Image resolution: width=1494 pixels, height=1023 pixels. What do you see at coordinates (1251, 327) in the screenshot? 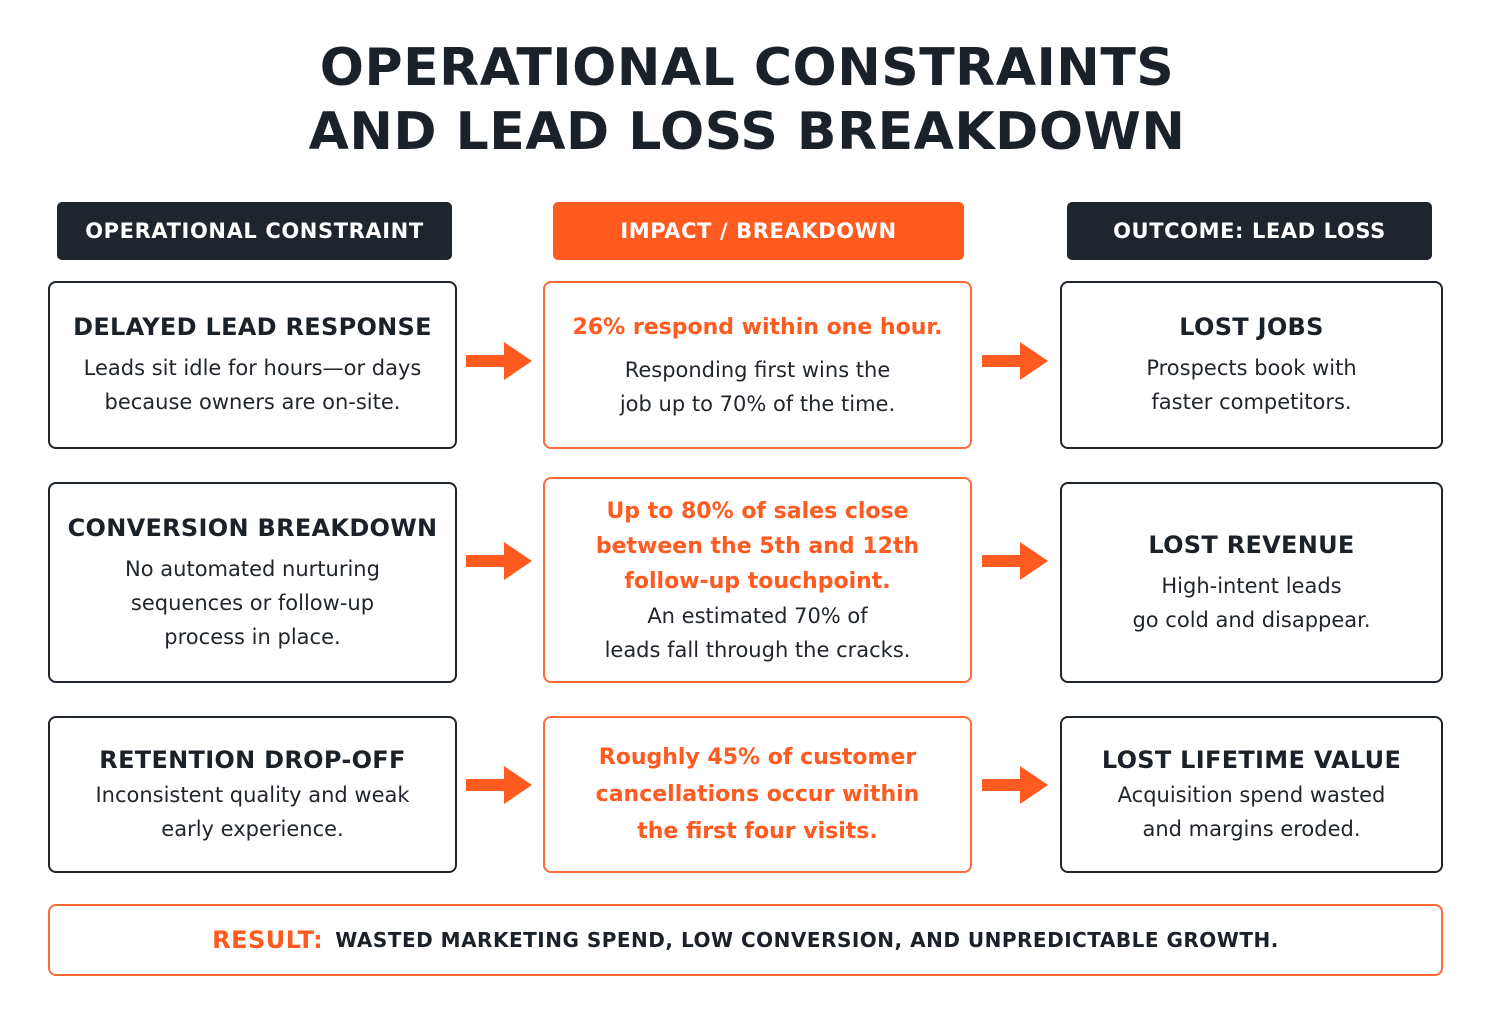
I see `outcome-heading: LOST JOBS` at bounding box center [1251, 327].